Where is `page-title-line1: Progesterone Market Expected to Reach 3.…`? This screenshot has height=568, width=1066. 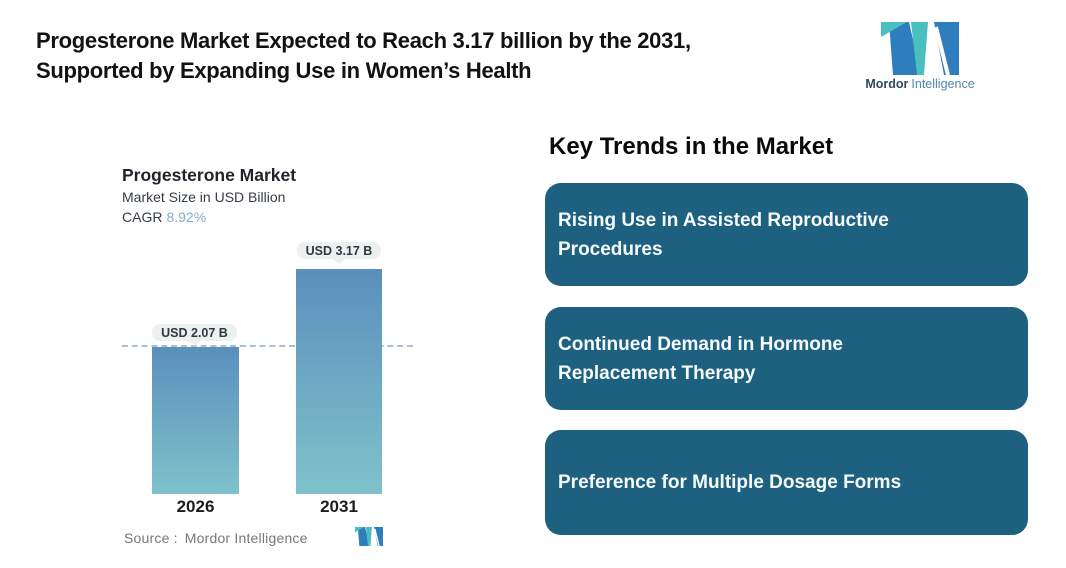
page-title-line1: Progesterone Market Expected to Reach 3.… is located at coordinates (363, 40).